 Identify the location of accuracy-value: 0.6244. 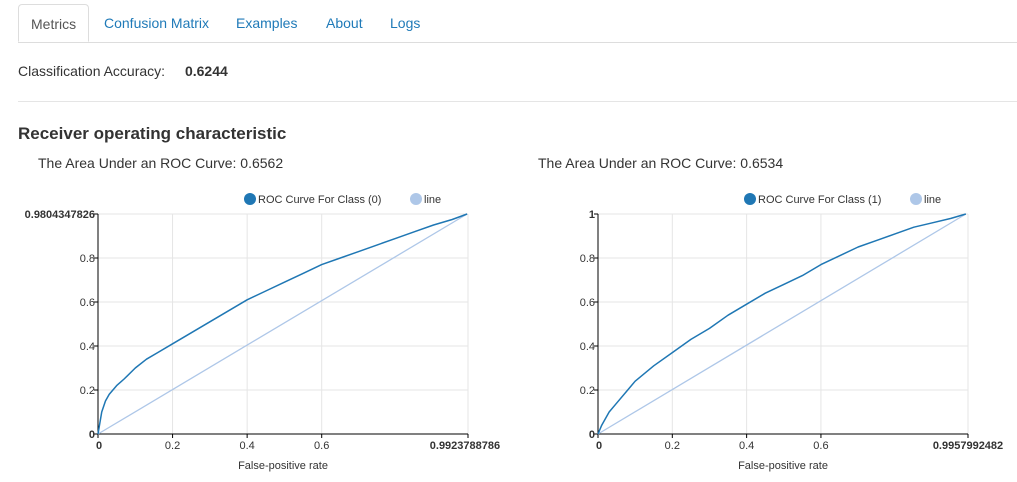
(206, 71).